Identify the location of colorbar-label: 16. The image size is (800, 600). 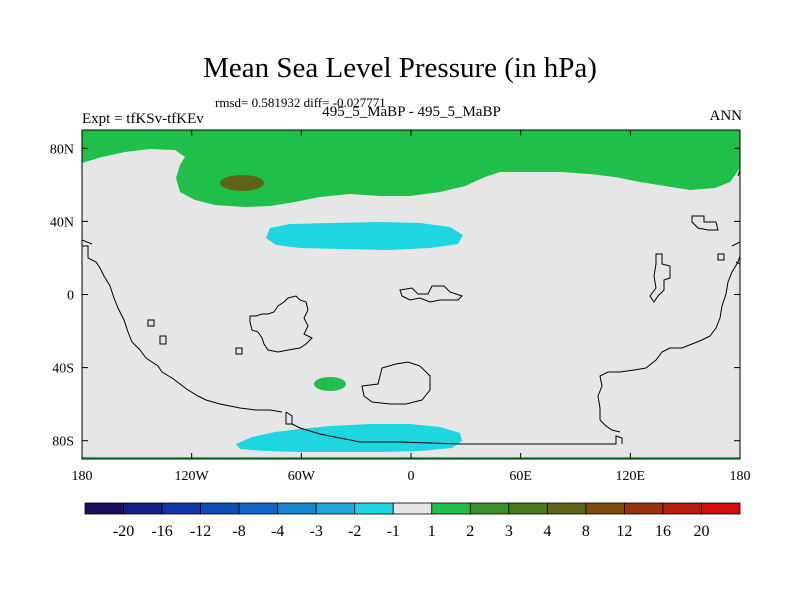
(663, 531).